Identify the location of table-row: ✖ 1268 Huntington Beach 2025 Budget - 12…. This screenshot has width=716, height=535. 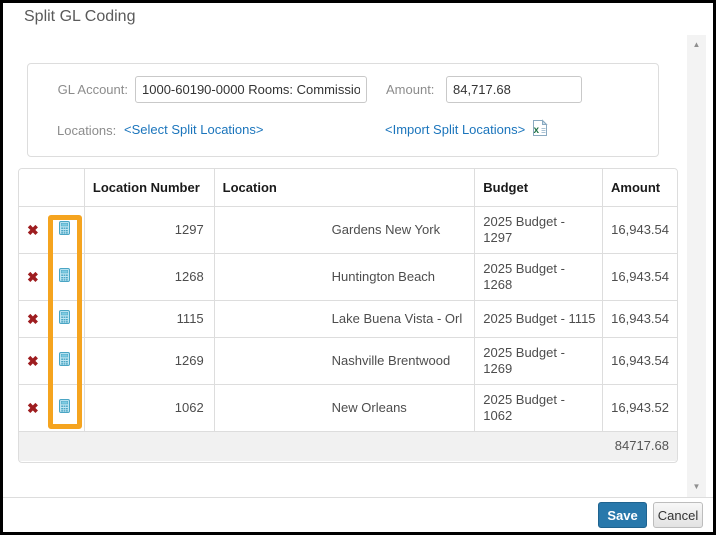
(348, 277).